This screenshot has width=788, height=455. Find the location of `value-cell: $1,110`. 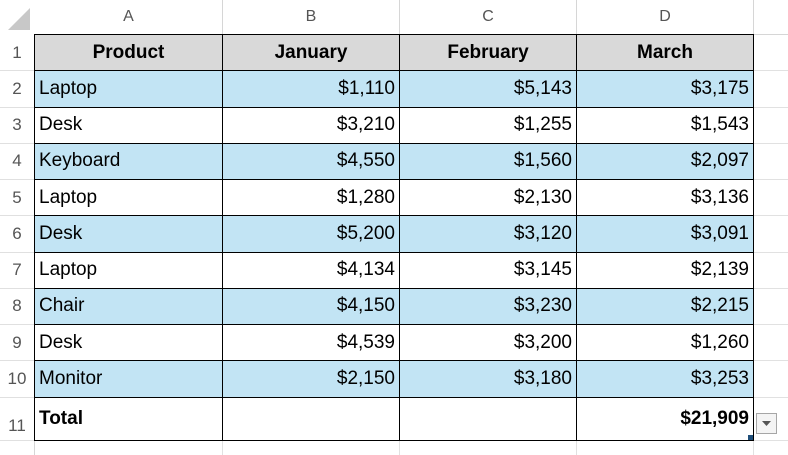

value-cell: $1,110 is located at coordinates (311, 89).